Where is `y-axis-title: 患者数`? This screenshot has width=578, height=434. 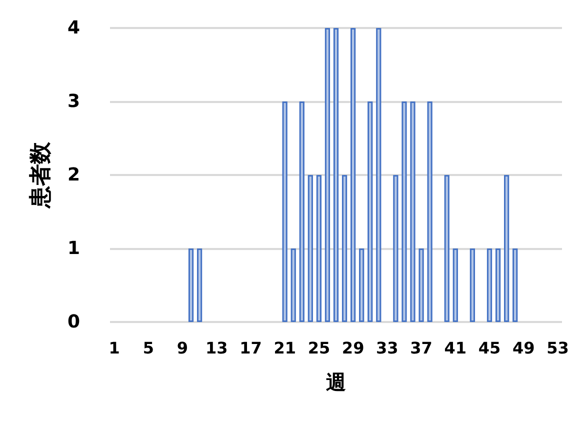
y-axis-title: 患者数 is located at coordinates (41, 175).